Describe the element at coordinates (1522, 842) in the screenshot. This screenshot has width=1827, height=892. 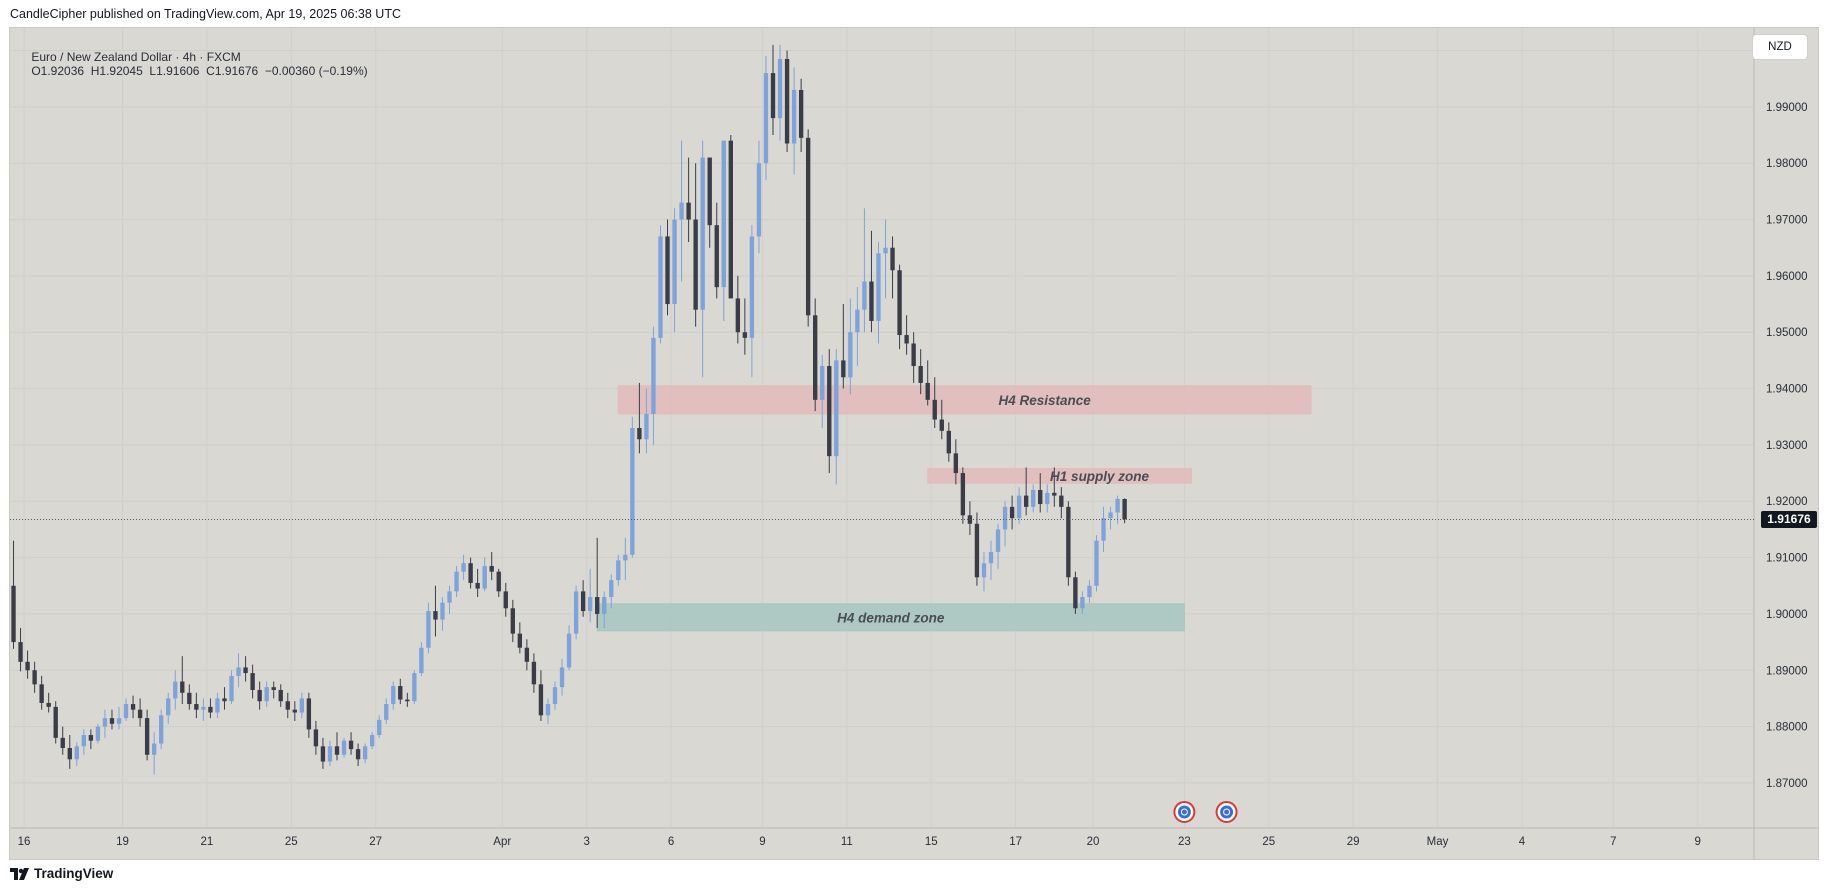
I see `x-tick-label: 4` at that location.